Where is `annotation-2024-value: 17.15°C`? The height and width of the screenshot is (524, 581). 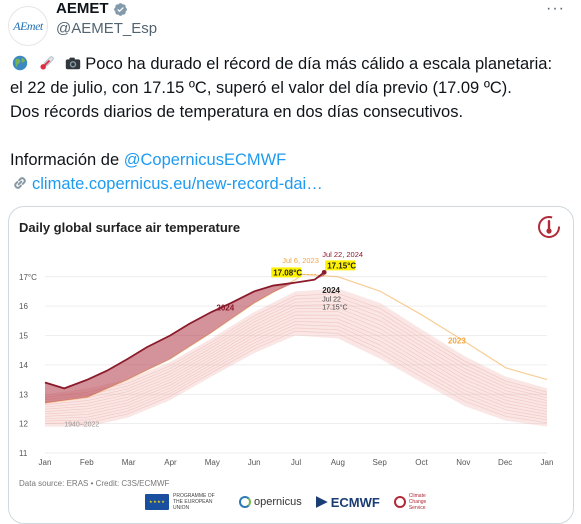 annotation-2024-value: 17.15°C is located at coordinates (341, 265).